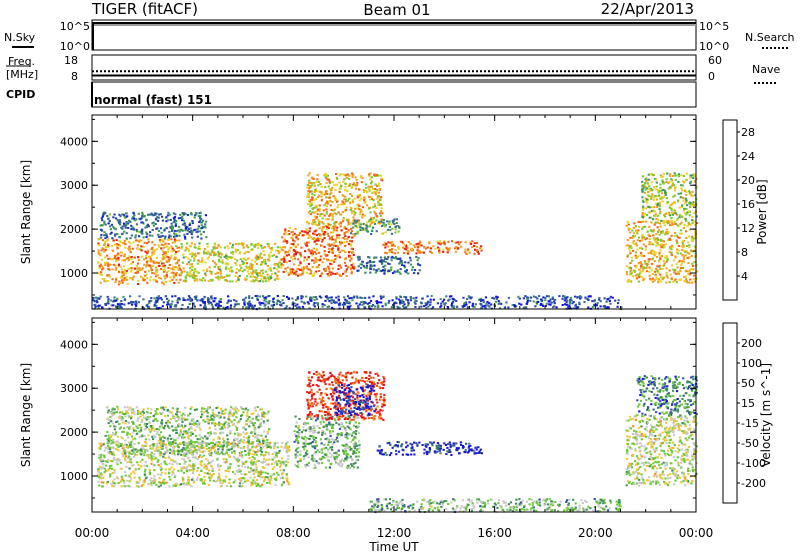 This screenshot has height=558, width=800. I want to click on scatter-region, so click(318, 251).